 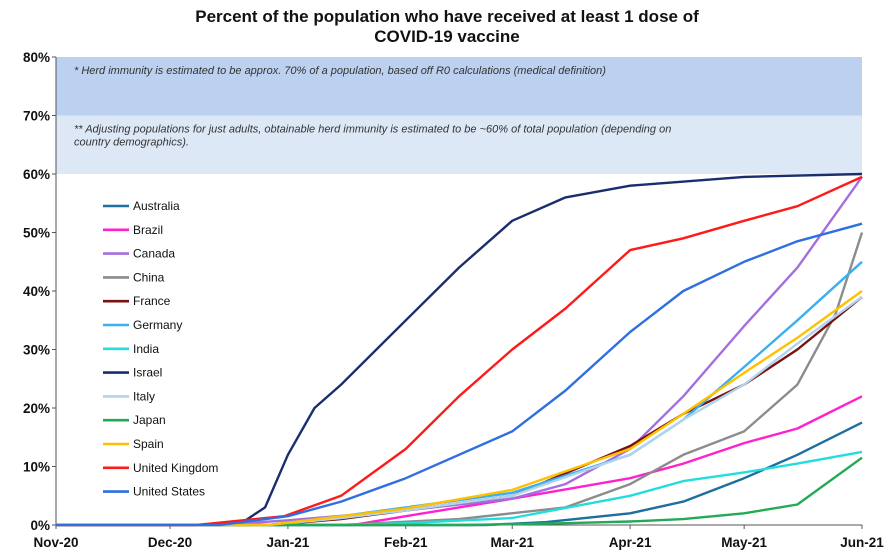 I want to click on y-tick-label: 30%, so click(x=36, y=350).